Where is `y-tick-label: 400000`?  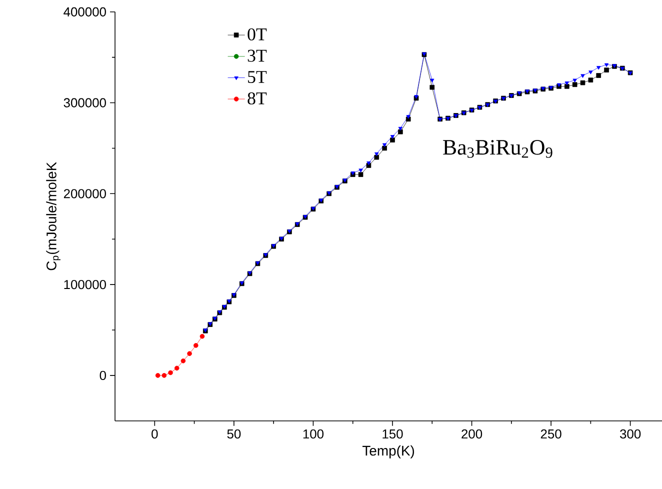 y-tick-label: 400000 is located at coordinates (85, 11).